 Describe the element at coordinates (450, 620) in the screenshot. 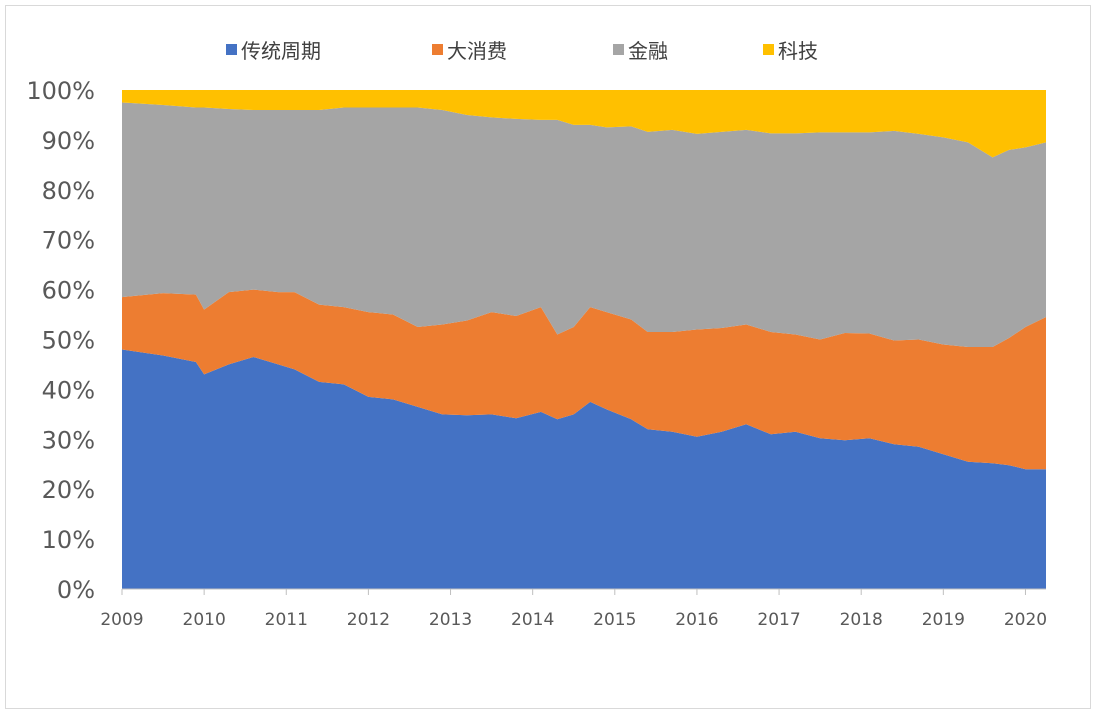

I see `x-tick-label: 2013` at that location.